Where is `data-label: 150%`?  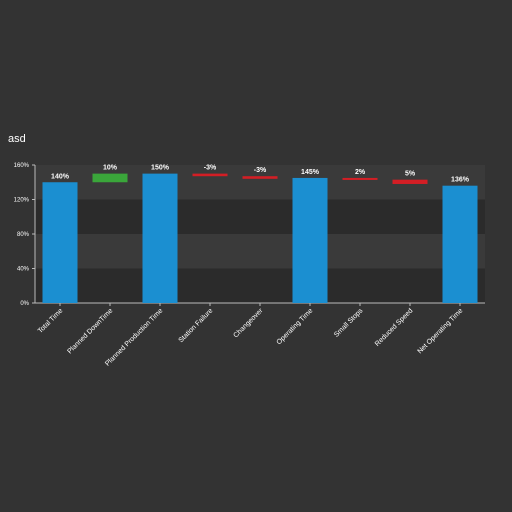 data-label: 150% is located at coordinates (160, 168).